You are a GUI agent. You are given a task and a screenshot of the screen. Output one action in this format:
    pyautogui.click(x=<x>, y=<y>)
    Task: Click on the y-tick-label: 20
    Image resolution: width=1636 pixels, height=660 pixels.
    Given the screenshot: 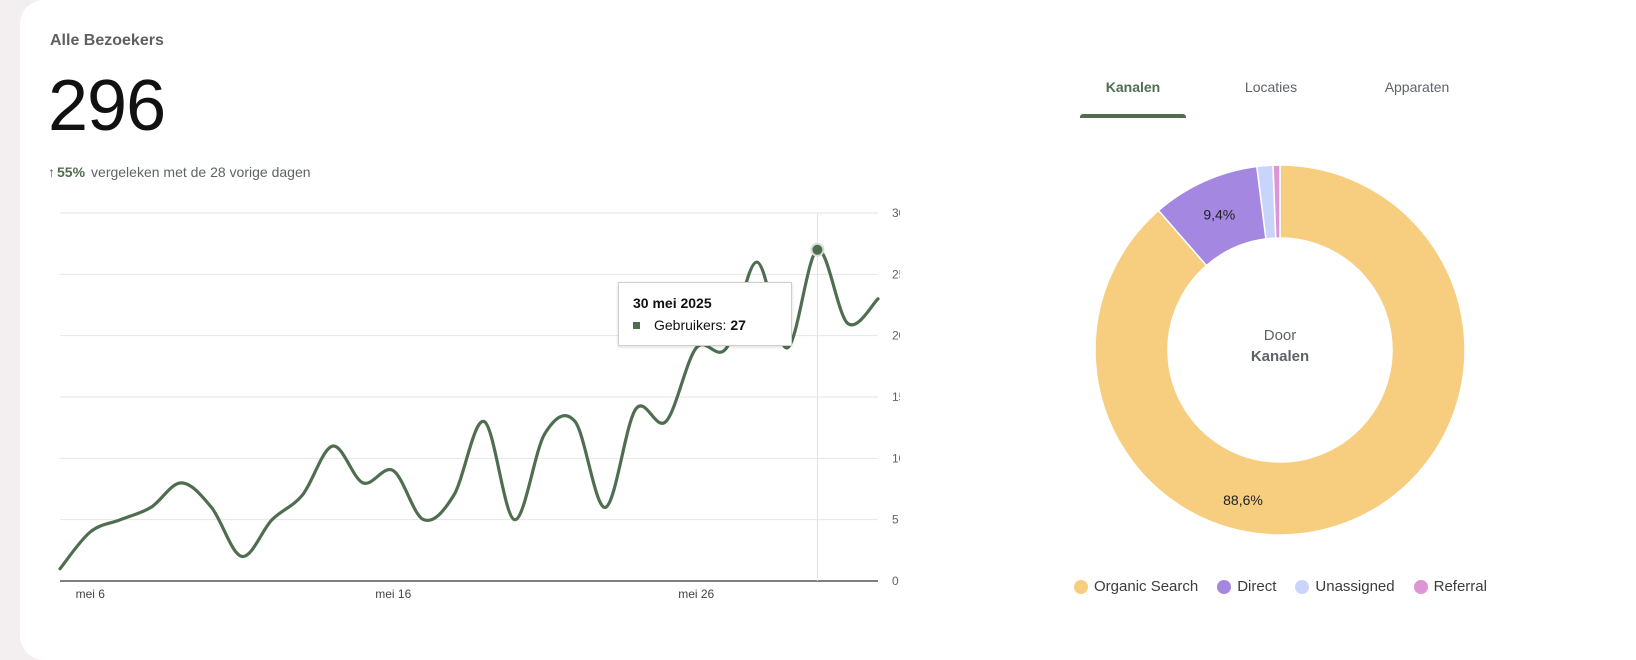 What is the action you would take?
    pyautogui.click(x=896, y=336)
    